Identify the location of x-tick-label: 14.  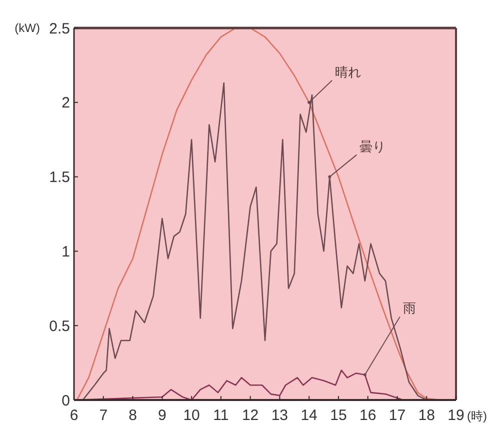
(309, 415).